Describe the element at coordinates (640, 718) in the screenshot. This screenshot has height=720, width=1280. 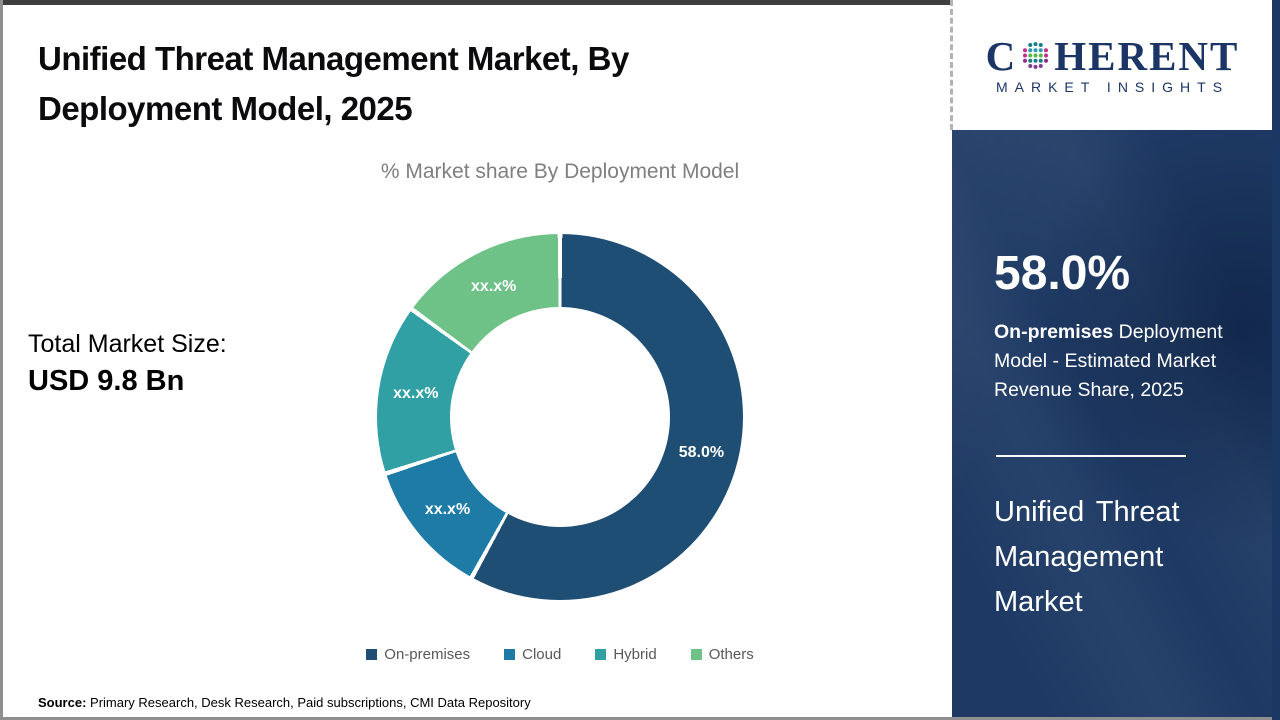
I see `frame-border-bottom` at that location.